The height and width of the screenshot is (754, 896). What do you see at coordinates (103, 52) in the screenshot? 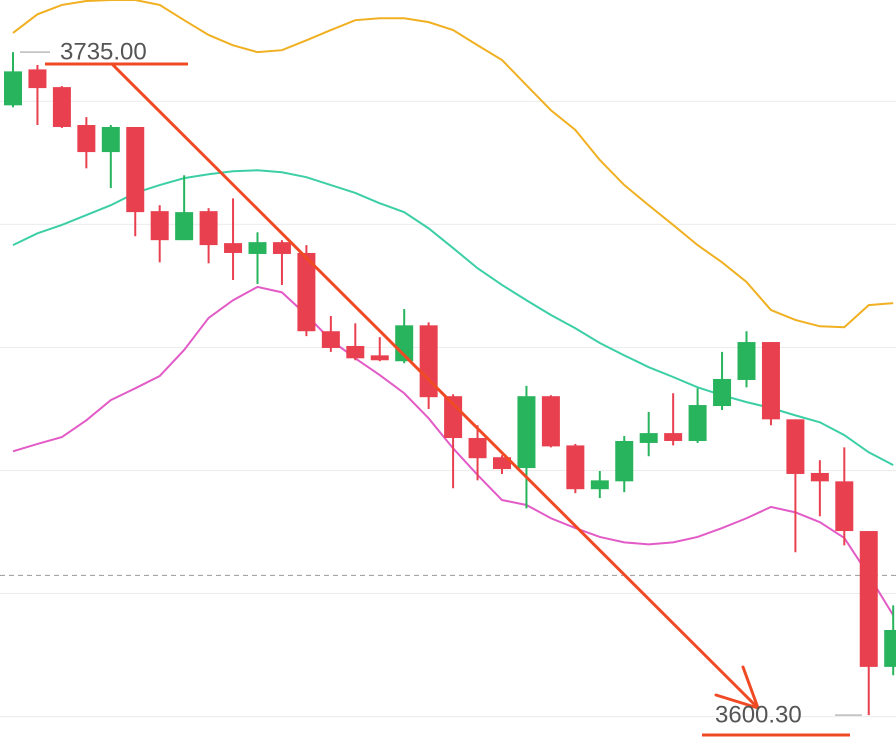
I see `annotation-label: 3735.00` at bounding box center [103, 52].